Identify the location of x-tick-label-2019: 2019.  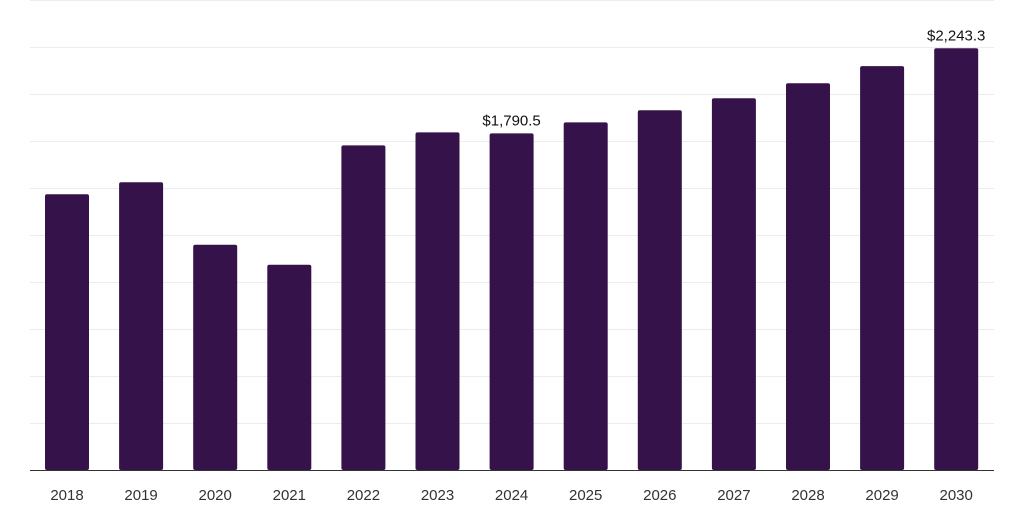
(140, 495).